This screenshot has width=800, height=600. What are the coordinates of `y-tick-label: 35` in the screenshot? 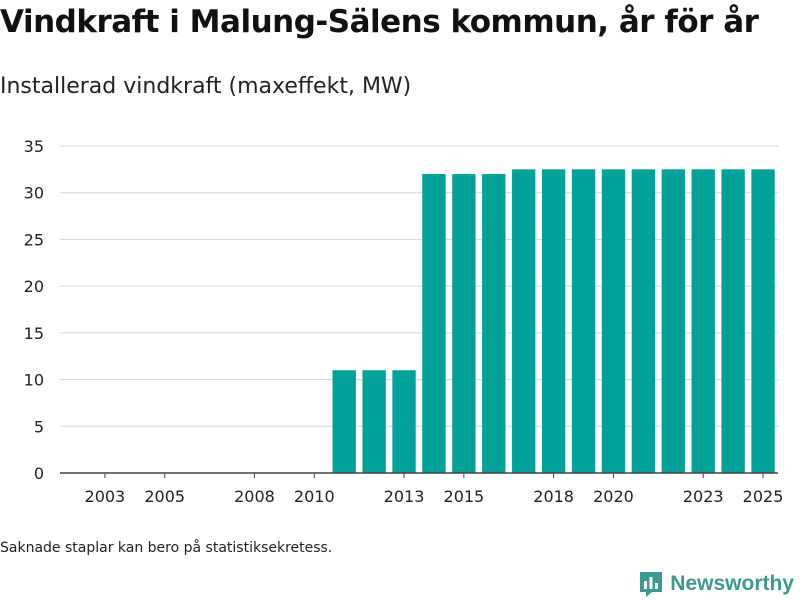 It's located at (34, 146).